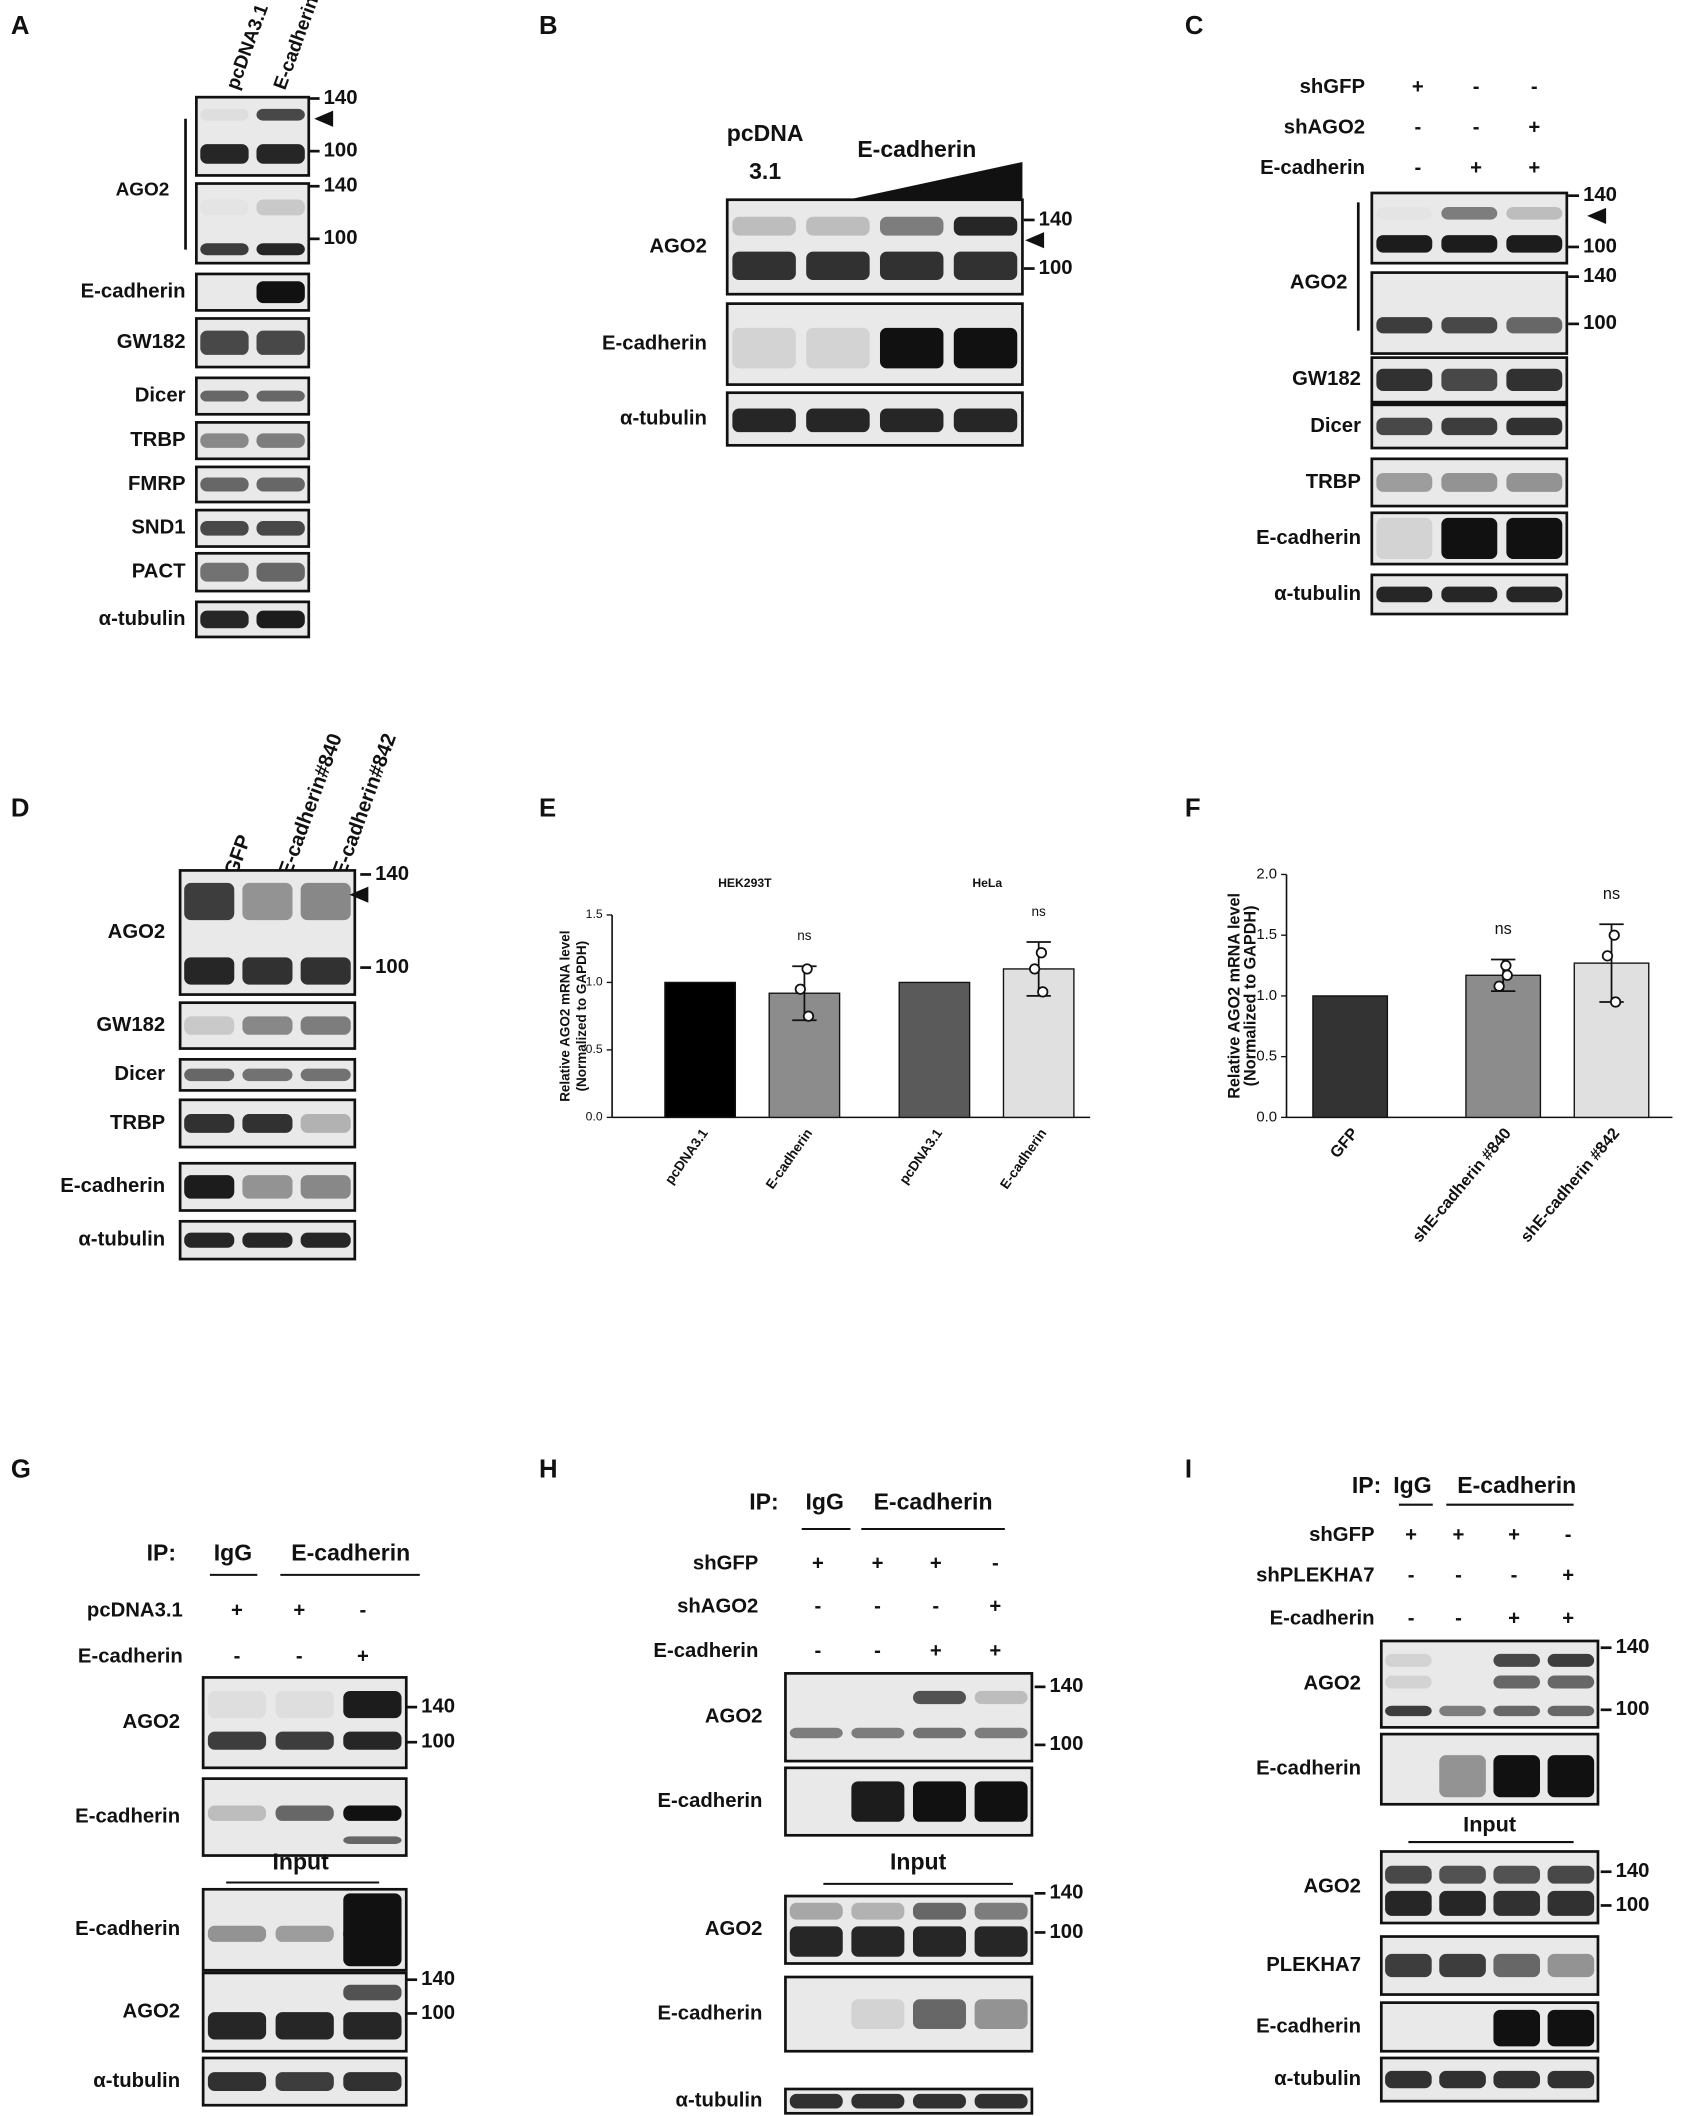 The image size is (1686, 2116). What do you see at coordinates (804, 935) in the screenshot?
I see `annotation: ns` at bounding box center [804, 935].